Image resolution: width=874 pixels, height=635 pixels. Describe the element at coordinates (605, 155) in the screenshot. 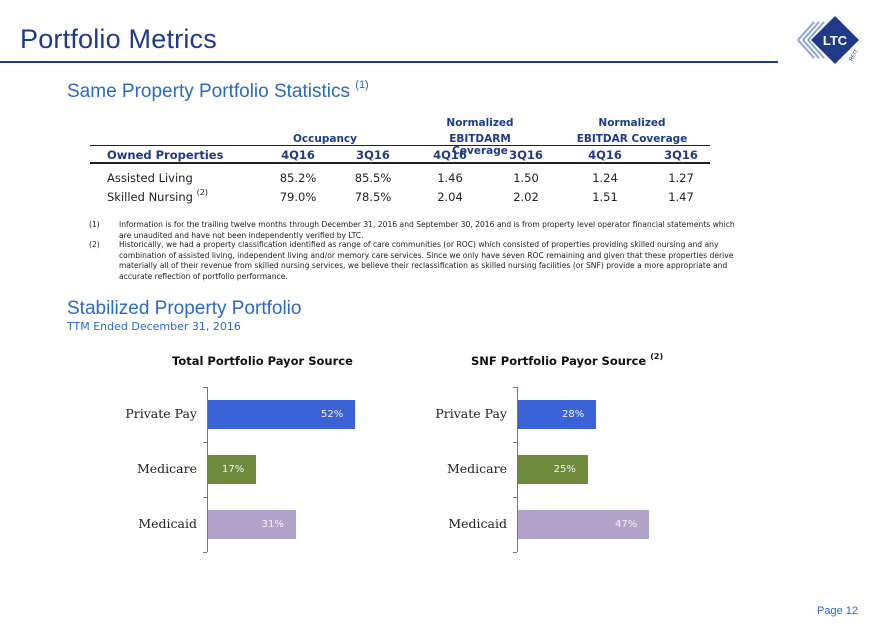

I see `col-header-ebitdar-4q16: 4Q16` at that location.